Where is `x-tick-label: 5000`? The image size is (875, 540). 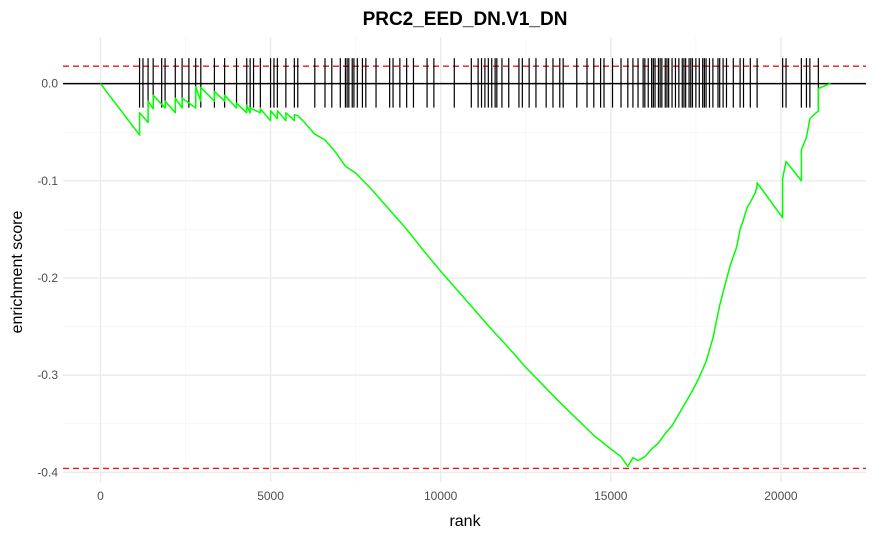
x-tick-label: 5000 is located at coordinates (270, 496).